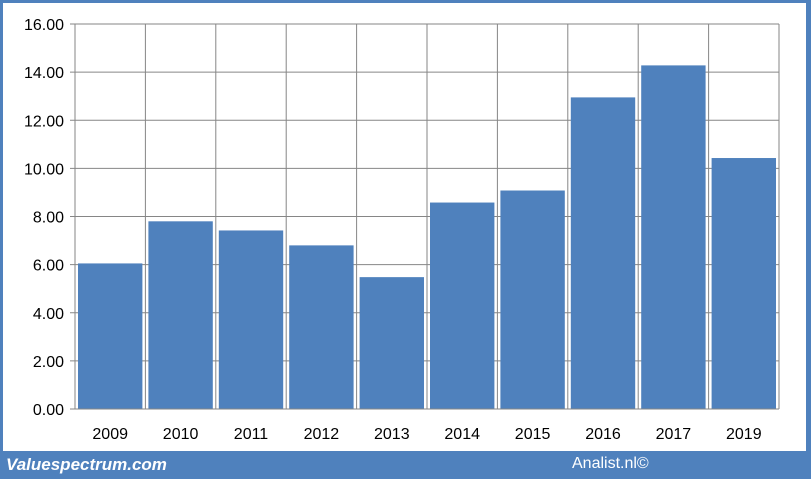 This screenshot has width=811, height=479. What do you see at coordinates (110, 336) in the screenshot?
I see `bar-2009` at bounding box center [110, 336].